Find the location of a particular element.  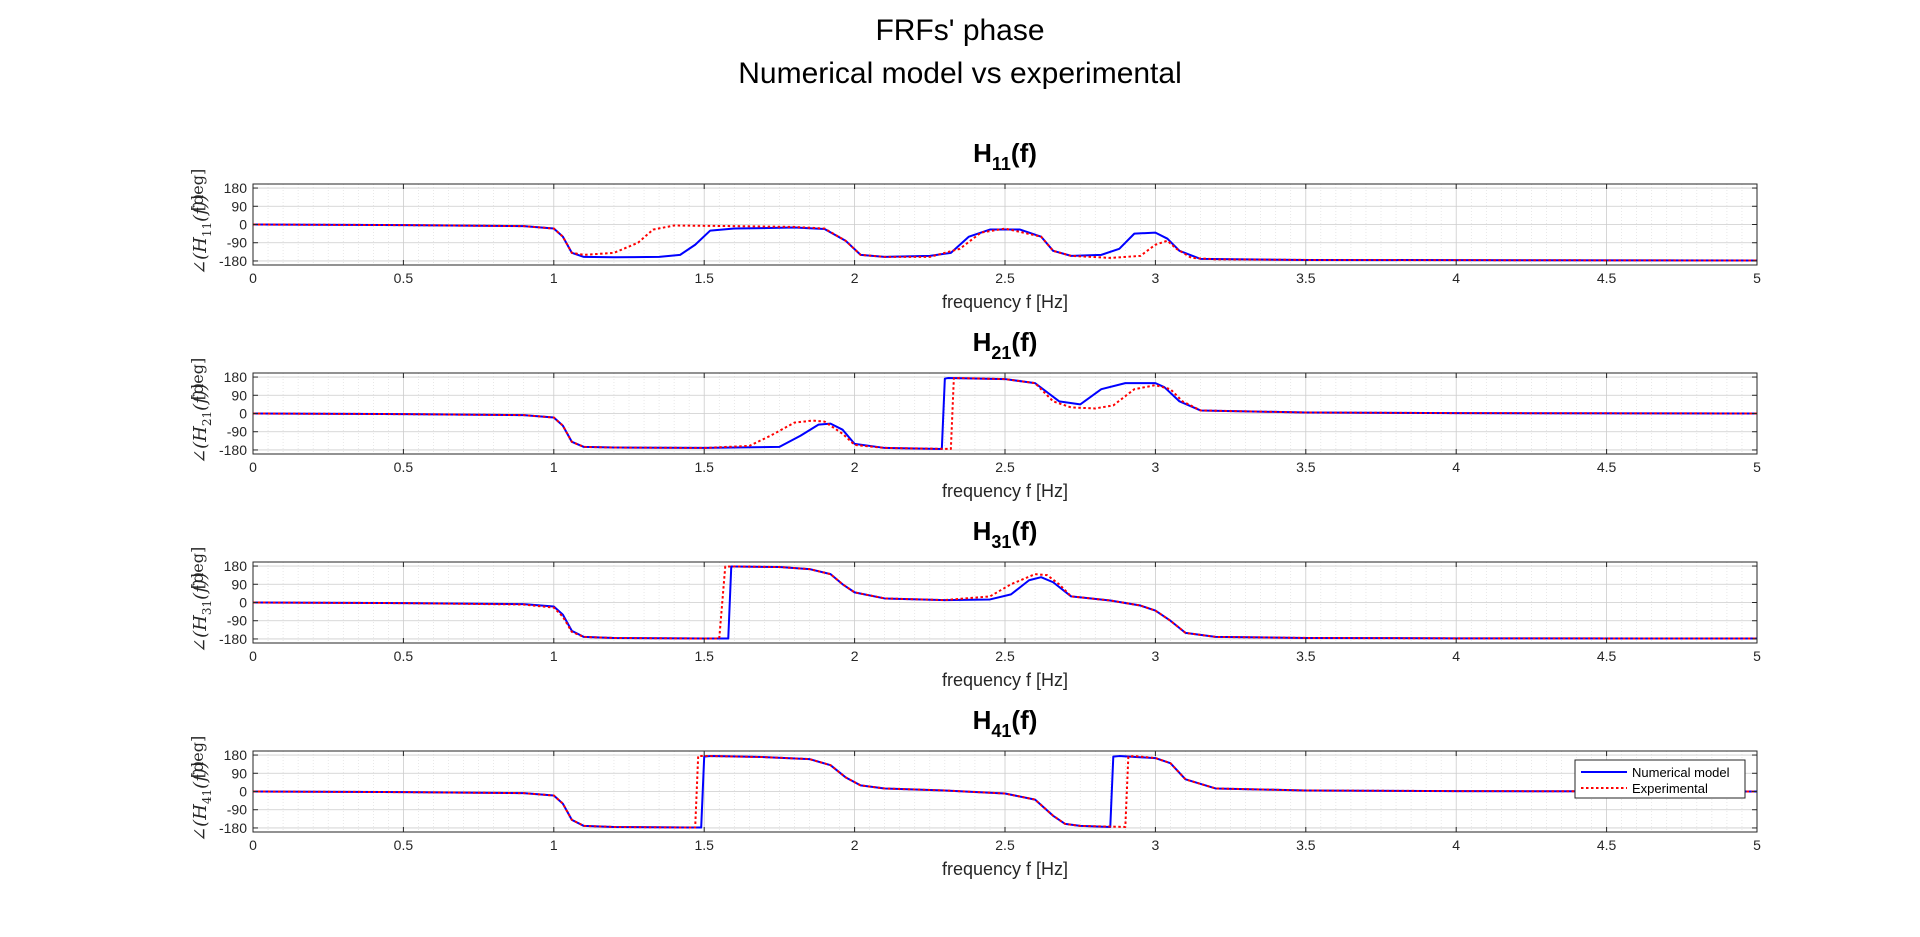

y-axis-label: ∠(H11(f)) is located at coordinates (202, 234).